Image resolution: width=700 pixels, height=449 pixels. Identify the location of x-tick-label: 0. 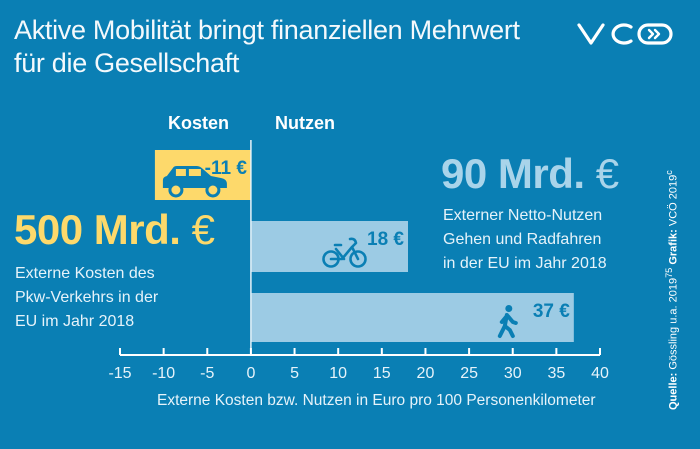
(250, 373).